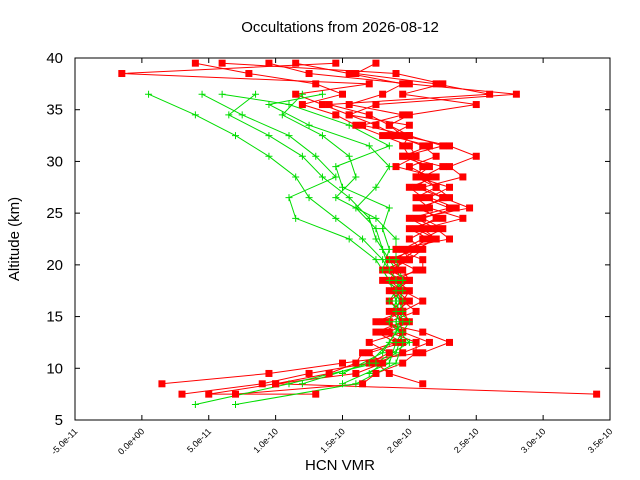 The height and width of the screenshot is (480, 640). Describe the element at coordinates (399, 440) in the screenshot. I see `x-tick-label: 2.0e-10` at that location.